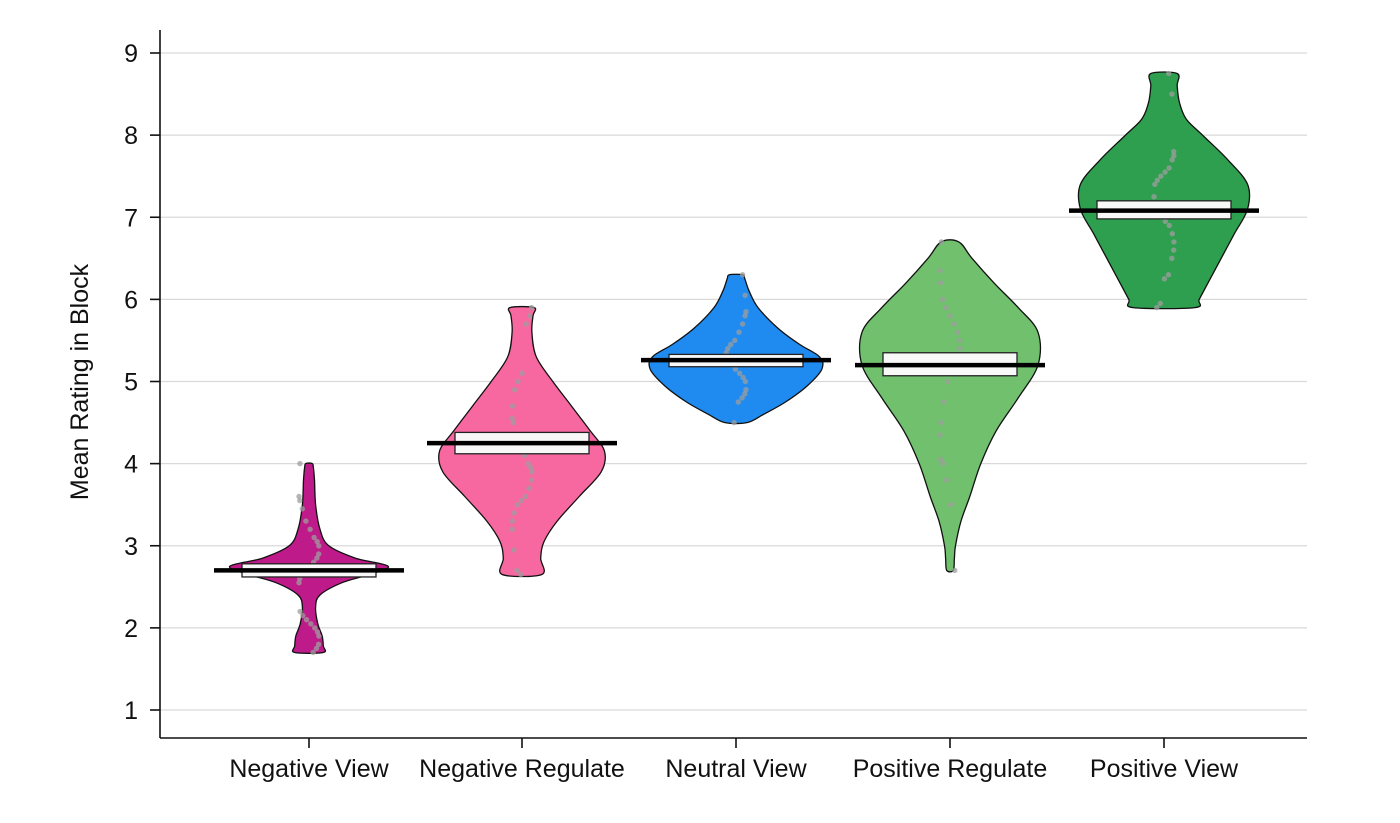 This screenshot has height=823, width=1400. What do you see at coordinates (522, 769) in the screenshot?
I see `x-tick-label-2: Negative Regulate` at bounding box center [522, 769].